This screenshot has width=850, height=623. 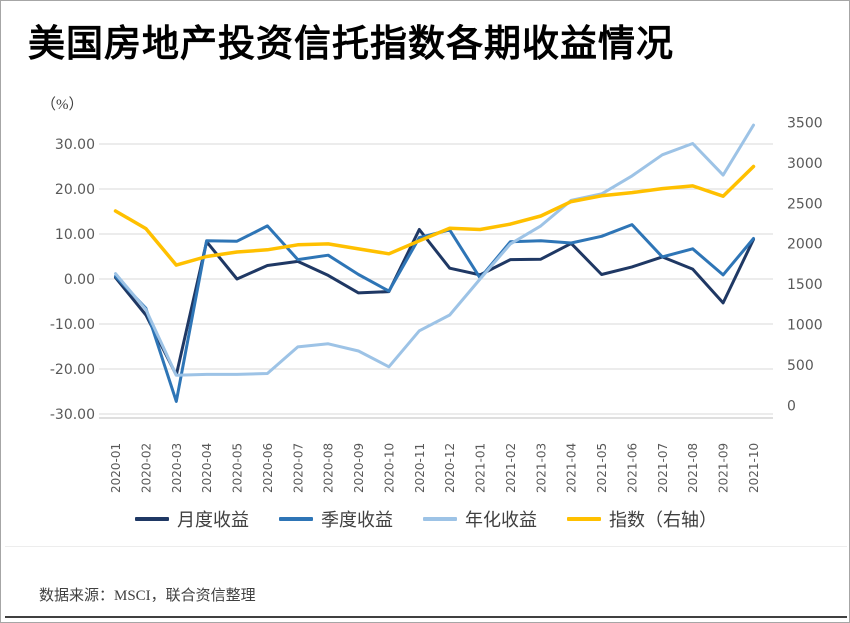 I want to click on chart-legend: 月度收益 季度收益 年化收益 指数（右轴）, so click(x=426, y=519).